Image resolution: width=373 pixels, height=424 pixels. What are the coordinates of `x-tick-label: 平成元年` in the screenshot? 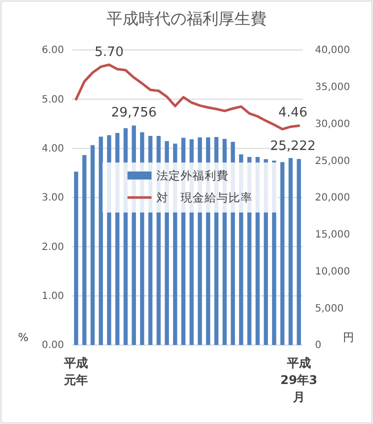 It's located at (75, 371).